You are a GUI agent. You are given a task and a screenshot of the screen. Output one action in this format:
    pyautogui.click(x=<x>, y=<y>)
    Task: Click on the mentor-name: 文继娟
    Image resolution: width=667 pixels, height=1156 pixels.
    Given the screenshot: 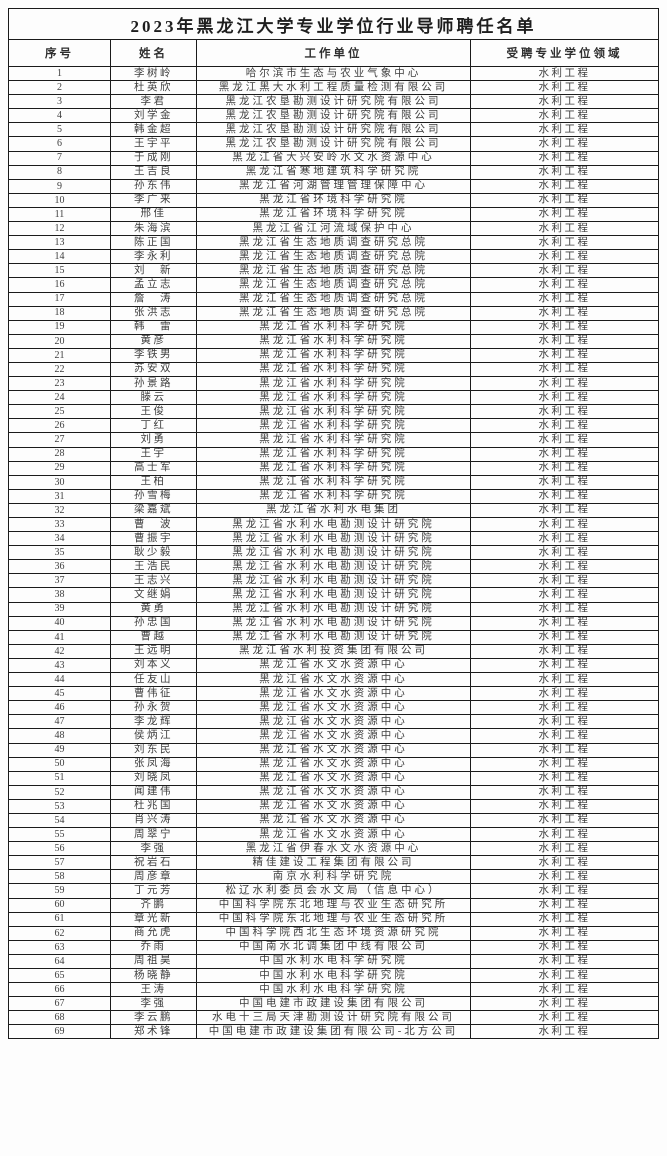 What is the action you would take?
    pyautogui.click(x=153, y=595)
    